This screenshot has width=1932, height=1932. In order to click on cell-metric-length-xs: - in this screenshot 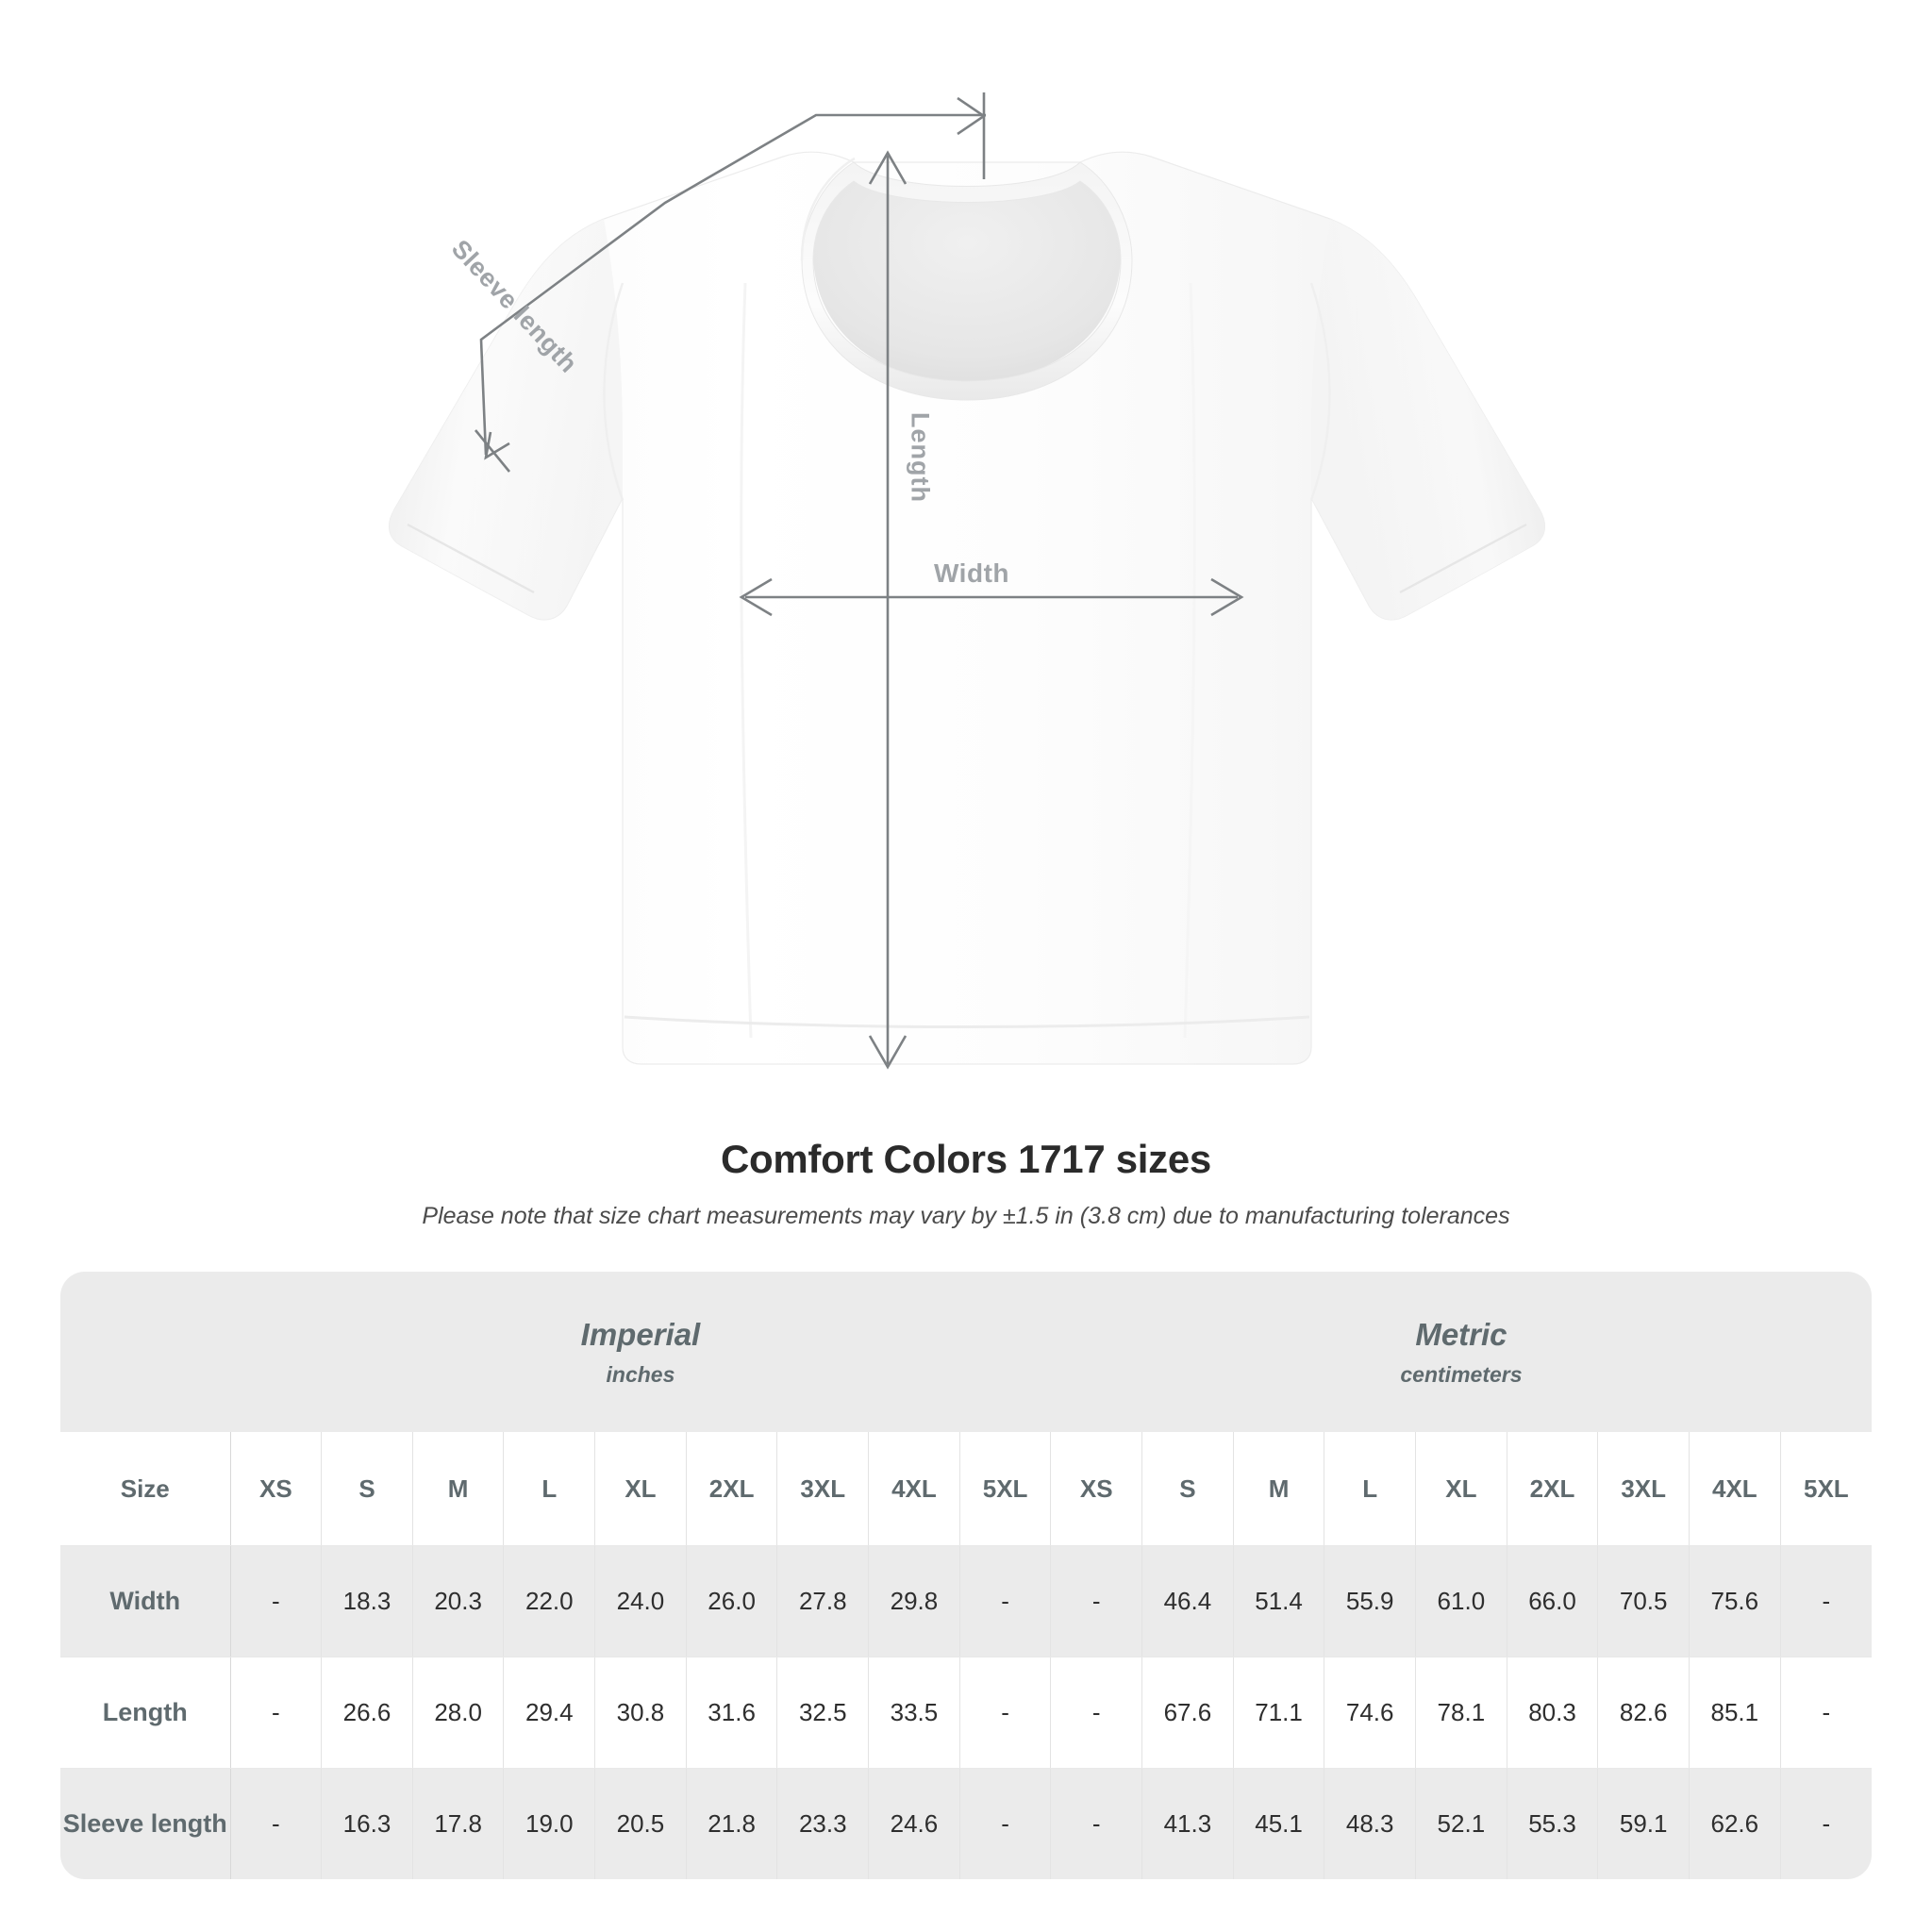, I will do `click(1096, 1713)`.